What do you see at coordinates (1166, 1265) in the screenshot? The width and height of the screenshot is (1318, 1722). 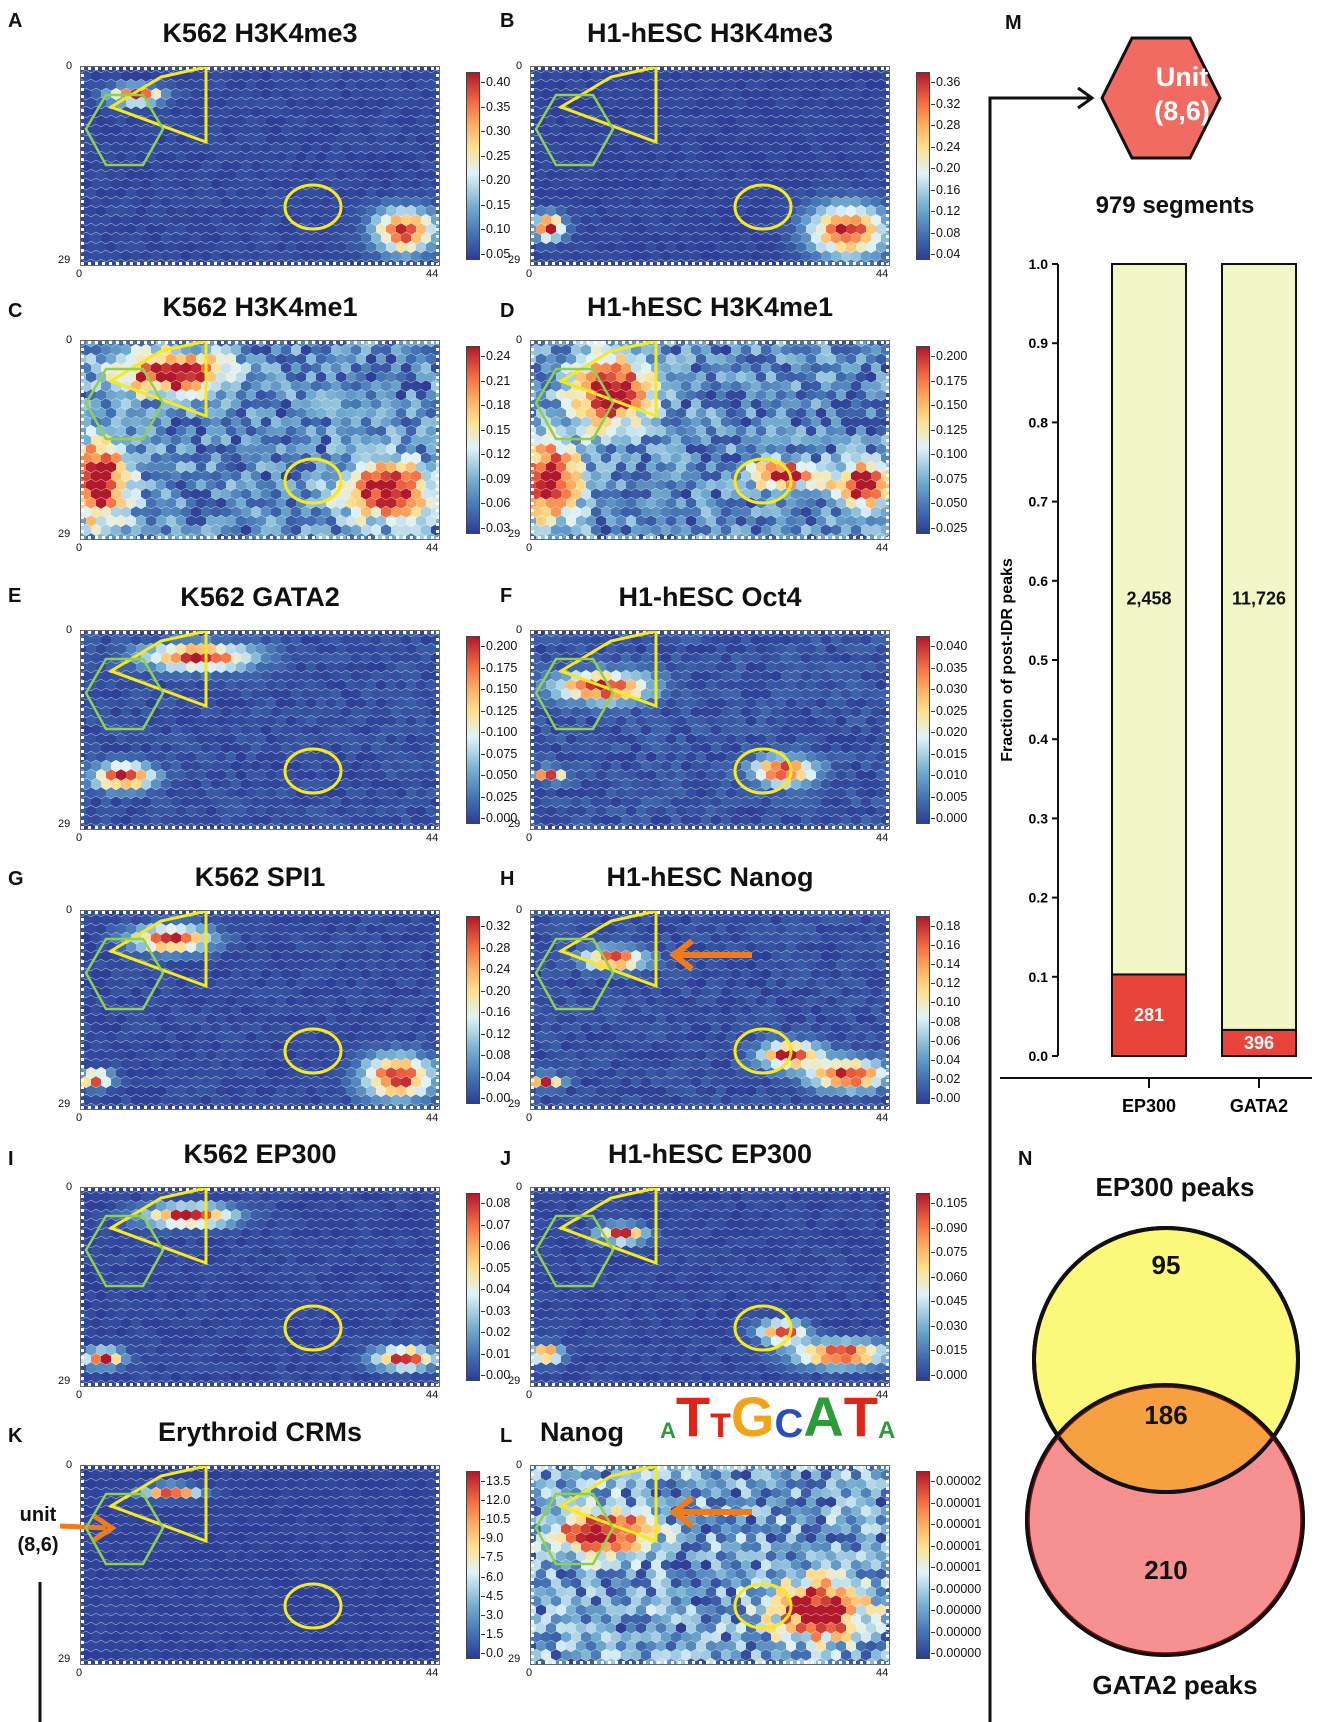 I see `venn-ep300-only: 95` at bounding box center [1166, 1265].